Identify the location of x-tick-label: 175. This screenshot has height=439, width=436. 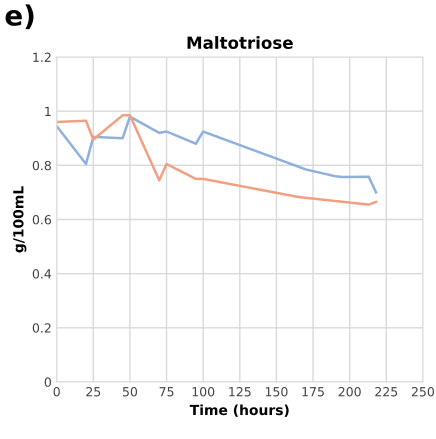
(313, 391).